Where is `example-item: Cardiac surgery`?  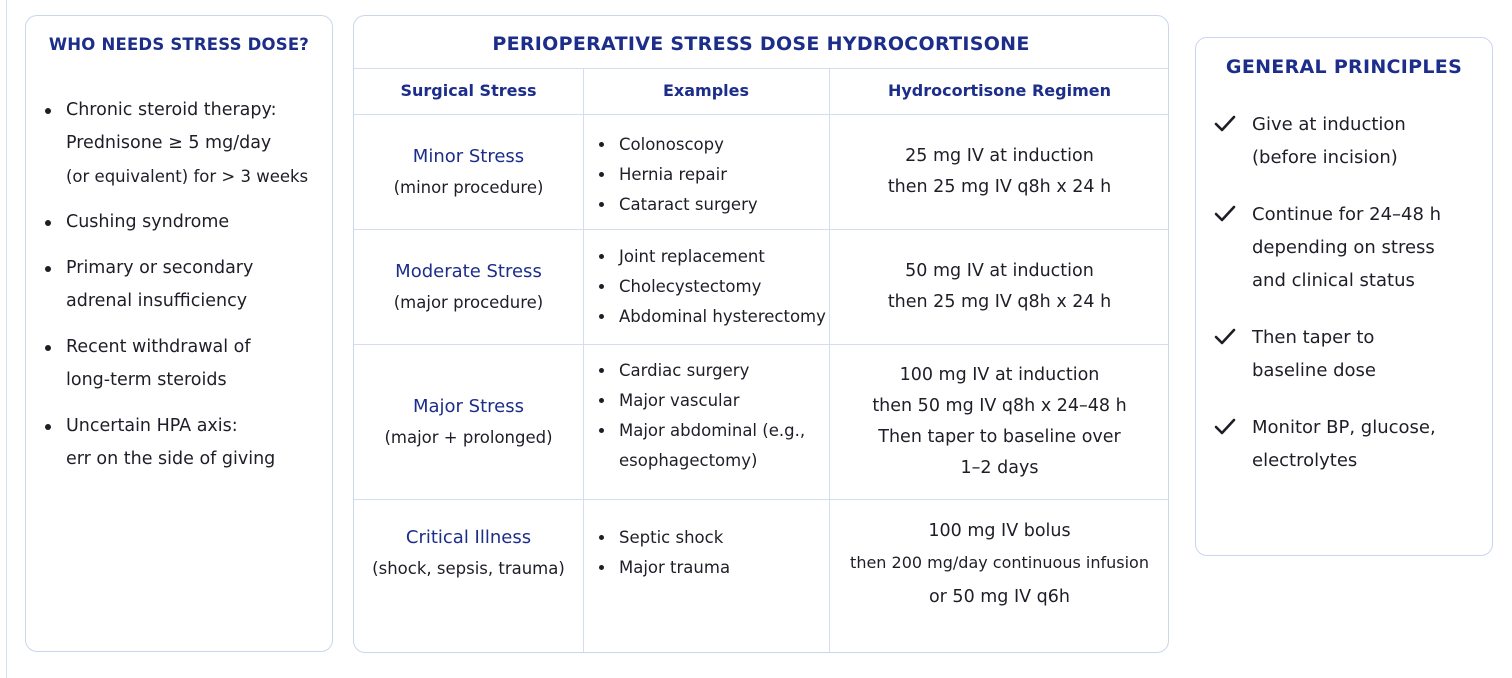
example-item: Cardiac surgery is located at coordinates (706, 371).